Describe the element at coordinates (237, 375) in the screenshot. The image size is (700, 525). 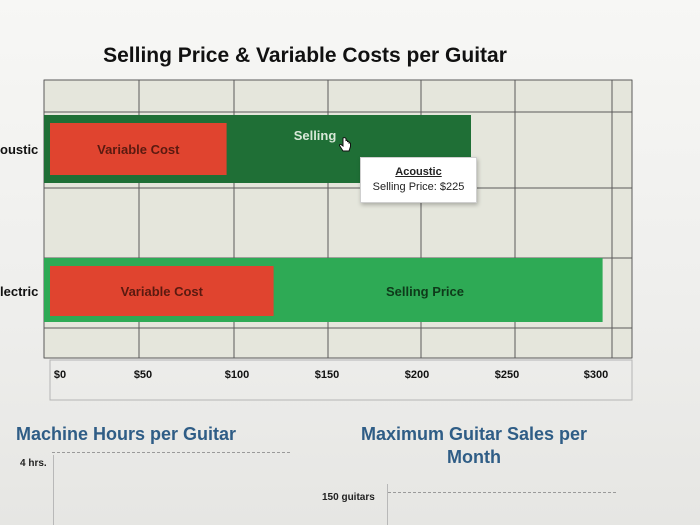
I see `x-tick-label: $100` at that location.